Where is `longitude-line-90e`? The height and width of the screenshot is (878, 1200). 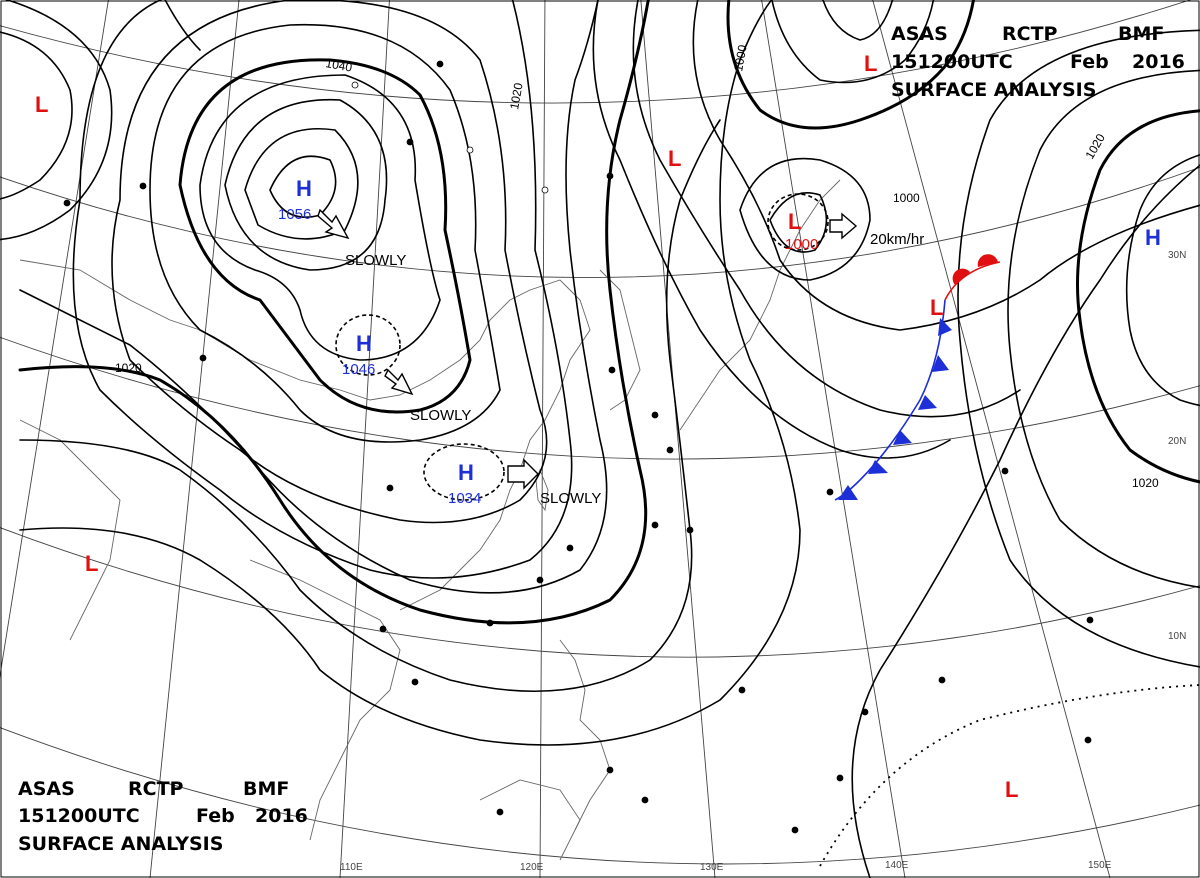 longitude-line-90e is located at coordinates (54, 339).